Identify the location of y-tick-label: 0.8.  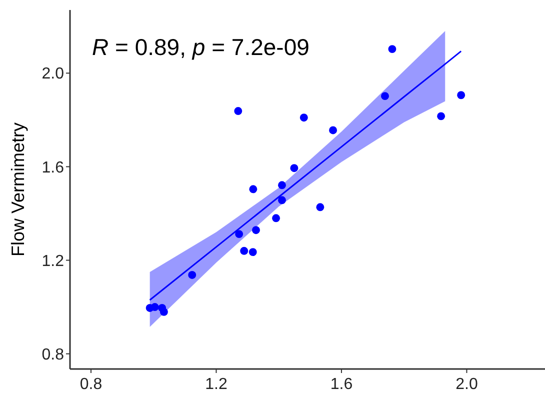
(53, 355).